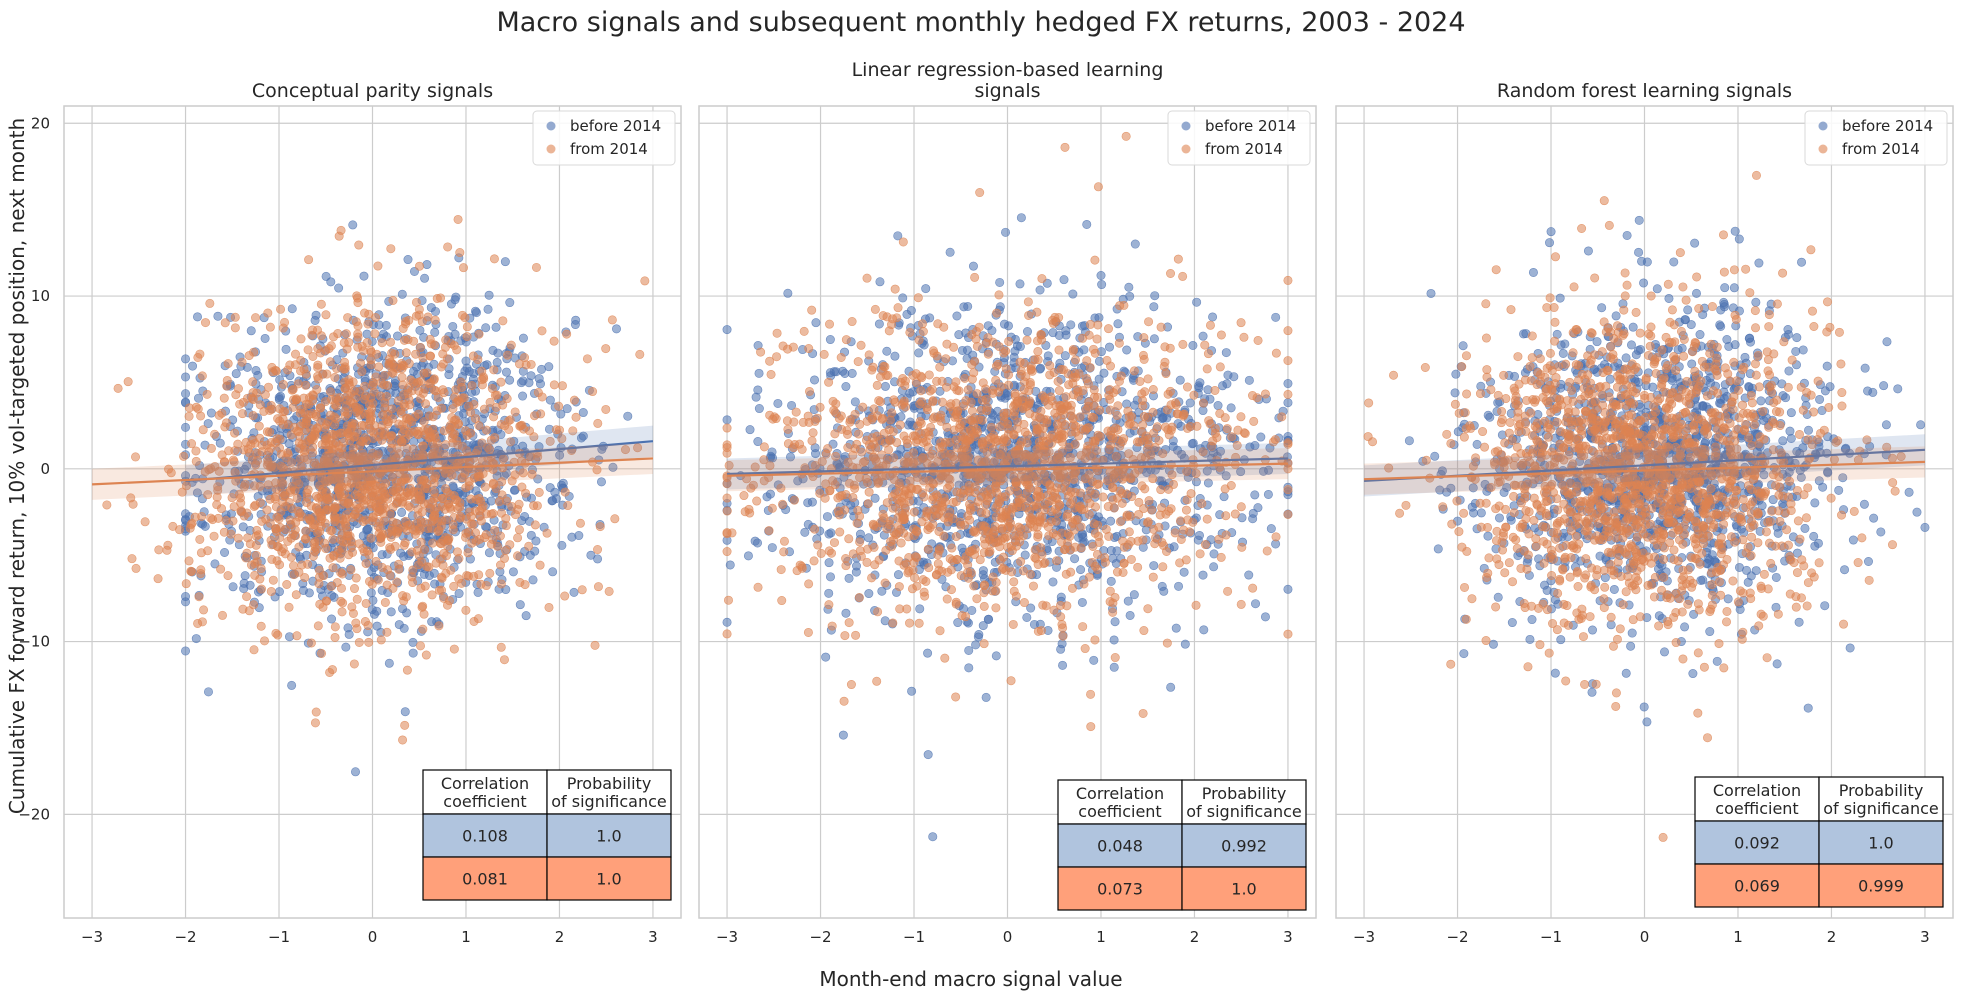  What do you see at coordinates (40, 123) in the screenshot?
I see `y-tick-label: 20` at bounding box center [40, 123].